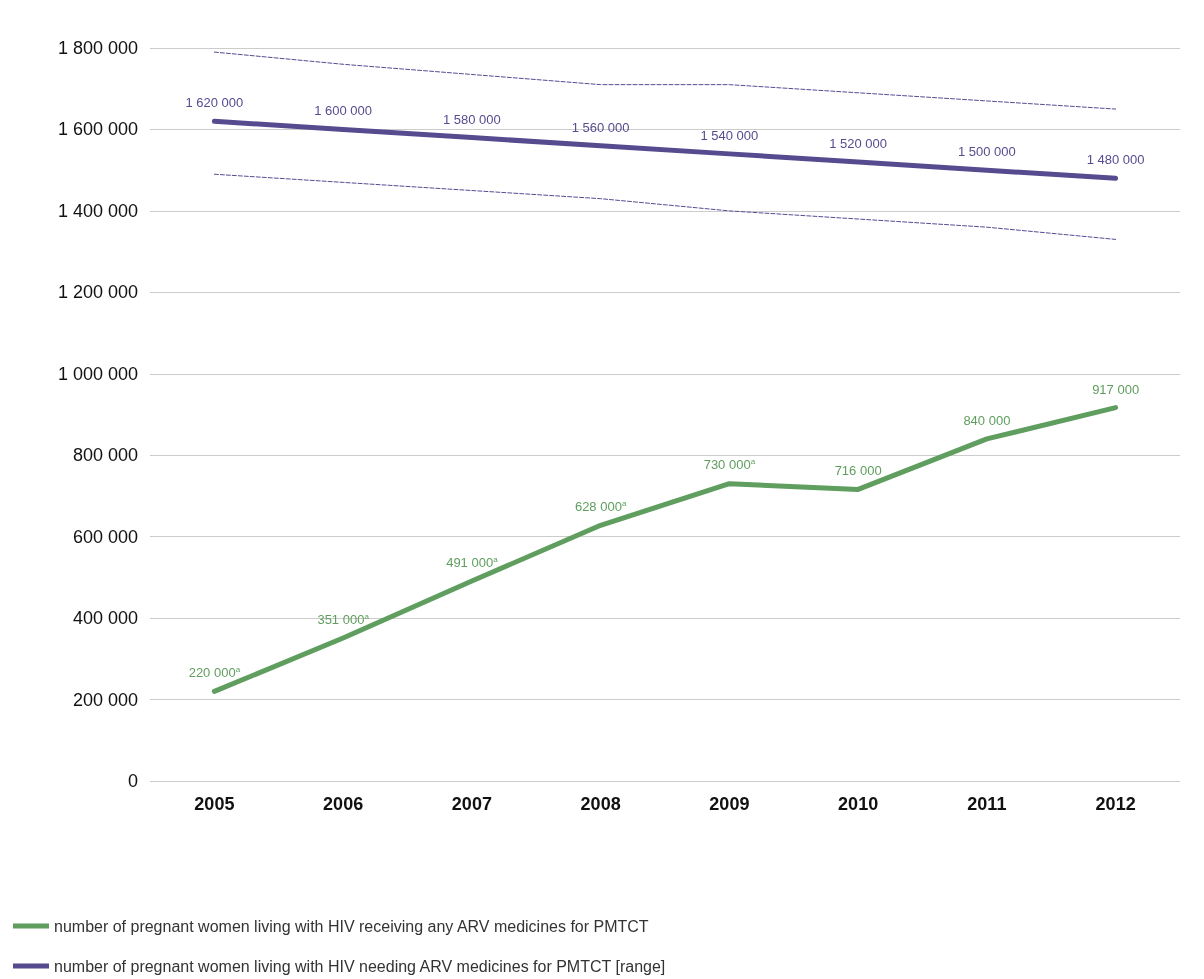  I want to click on data-label: 1 560 000, so click(600, 127).